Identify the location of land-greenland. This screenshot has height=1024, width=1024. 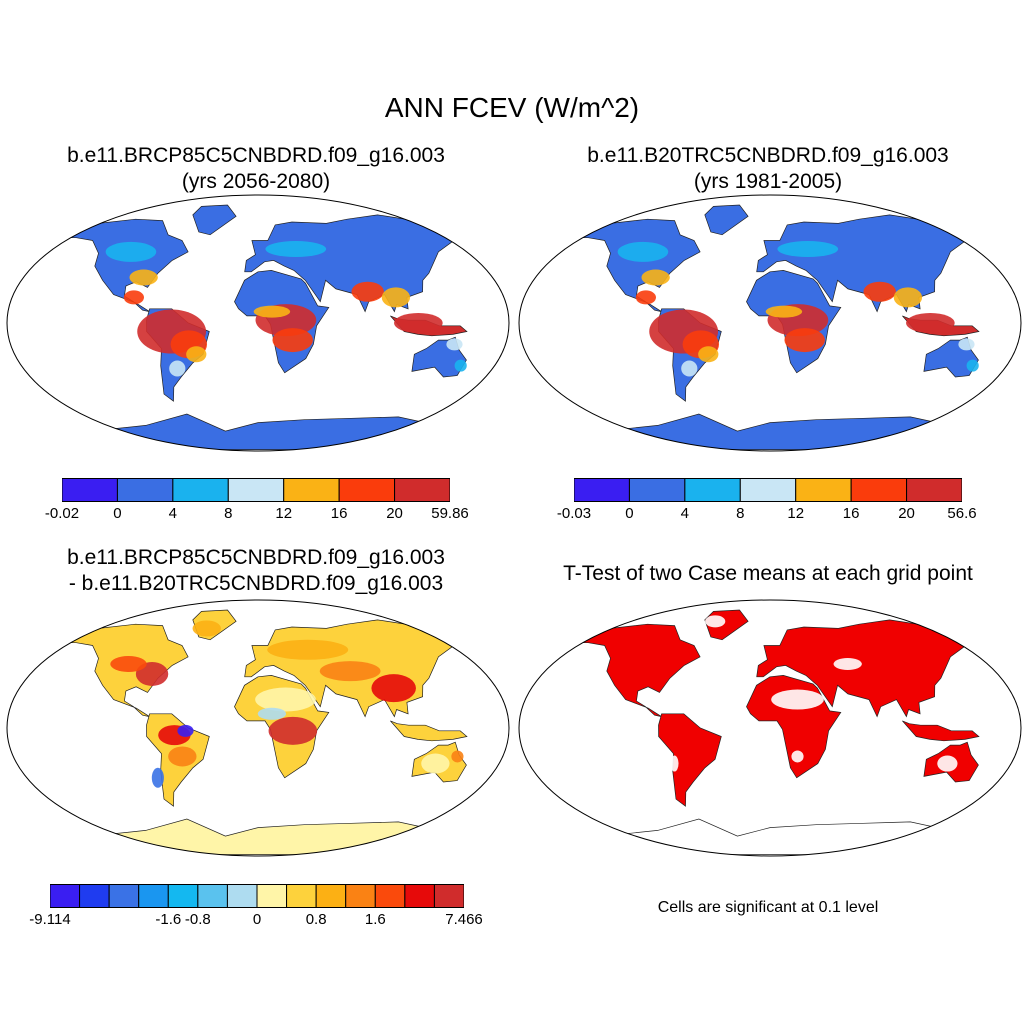
(214, 220).